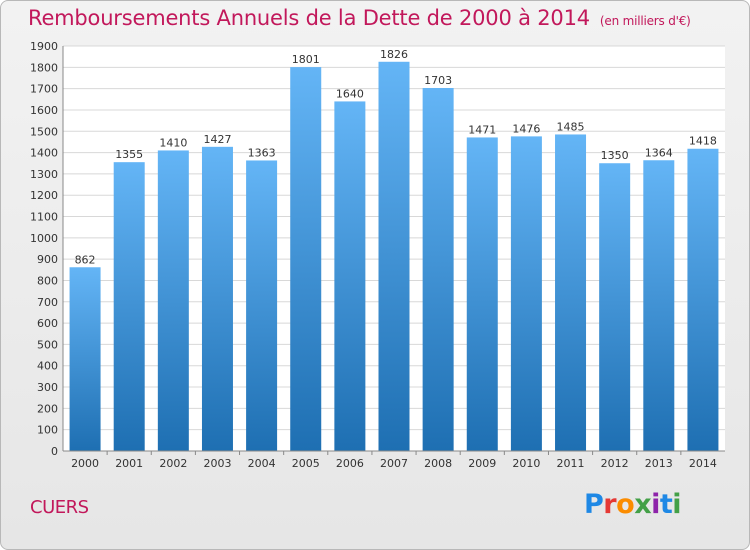 The height and width of the screenshot is (550, 750). Describe the element at coordinates (438, 80) in the screenshot. I see `bar-value-label: 1703` at that location.